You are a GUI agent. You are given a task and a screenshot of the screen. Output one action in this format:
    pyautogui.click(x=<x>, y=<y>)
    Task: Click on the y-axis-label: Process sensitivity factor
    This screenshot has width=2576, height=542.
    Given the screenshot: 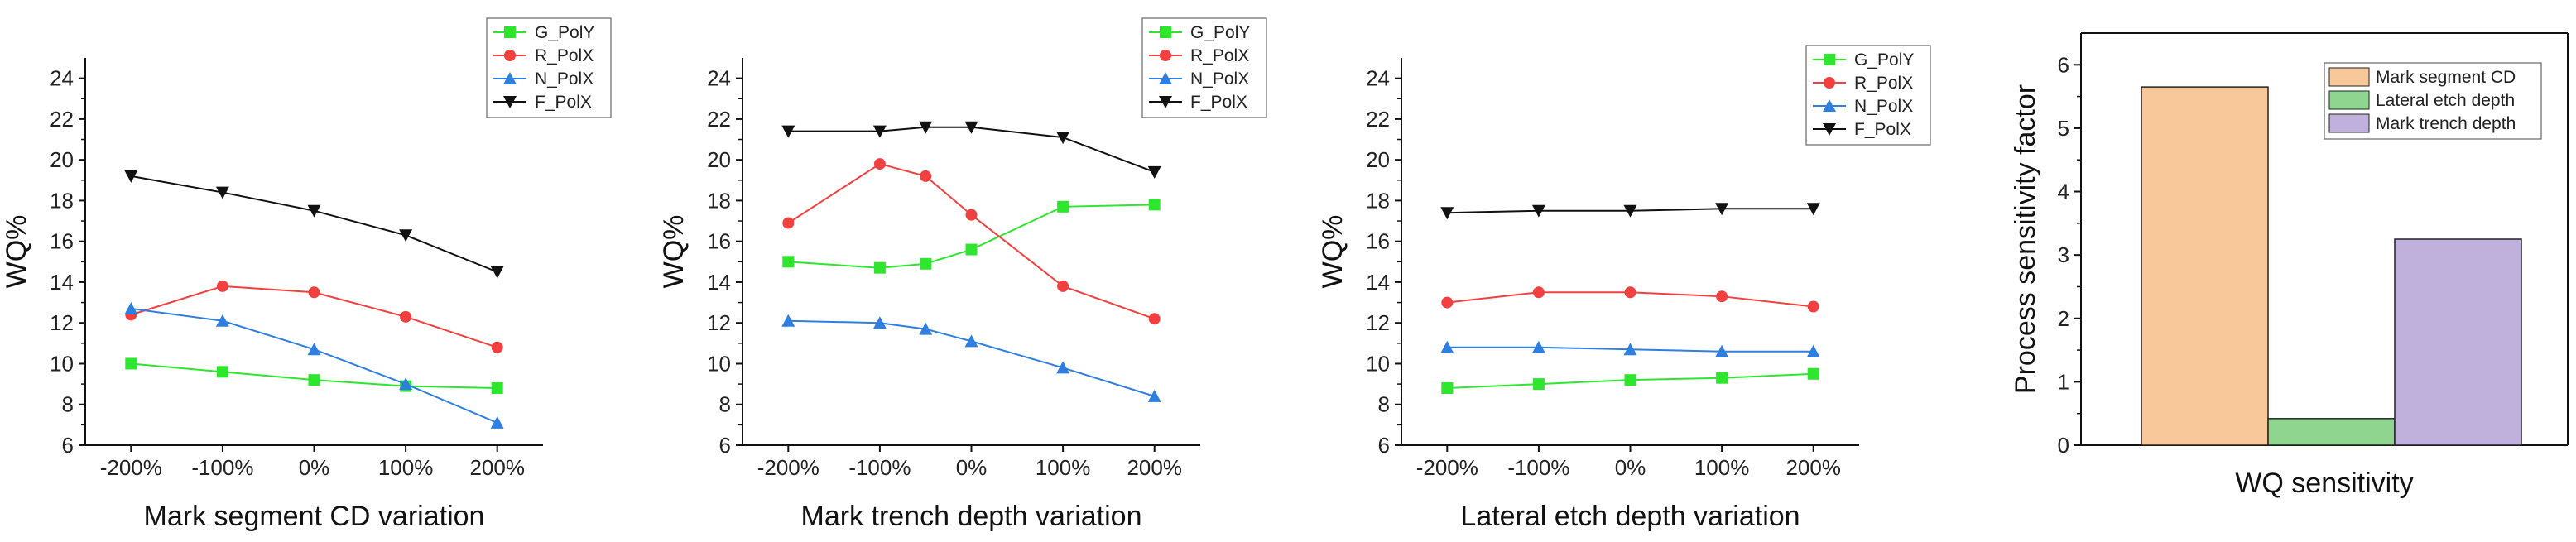 What is the action you would take?
    pyautogui.click(x=2025, y=239)
    